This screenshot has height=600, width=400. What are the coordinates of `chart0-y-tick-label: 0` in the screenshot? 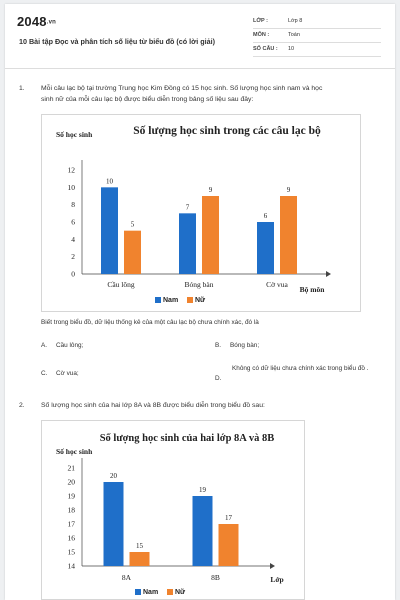 It's located at (73, 274).